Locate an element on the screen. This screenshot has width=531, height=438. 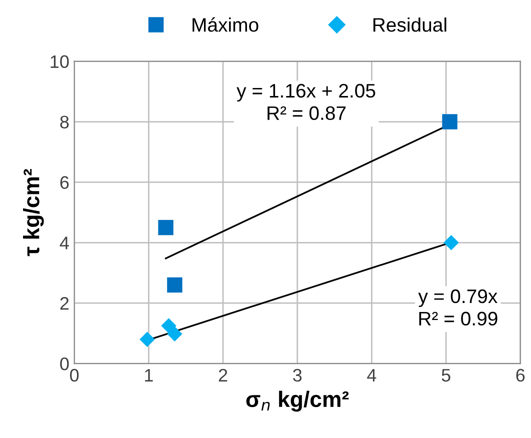
legend-label: Residual is located at coordinates (409, 25).